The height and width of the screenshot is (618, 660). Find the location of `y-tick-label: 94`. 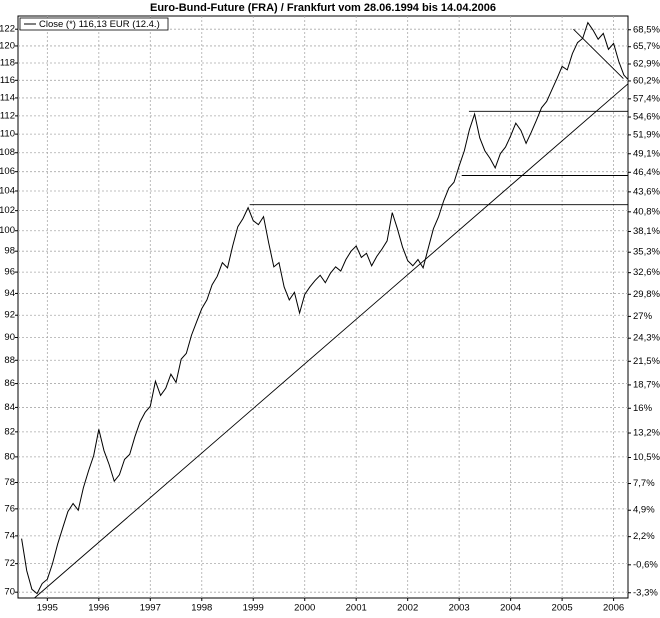

y-tick-label: 94 is located at coordinates (9, 293).